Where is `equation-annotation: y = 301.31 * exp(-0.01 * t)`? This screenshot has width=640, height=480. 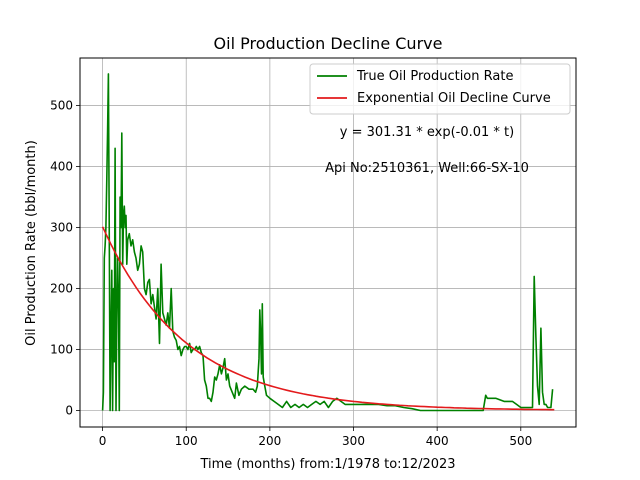 equation-annotation: y = 301.31 * exp(-0.01 * t) is located at coordinates (427, 132).